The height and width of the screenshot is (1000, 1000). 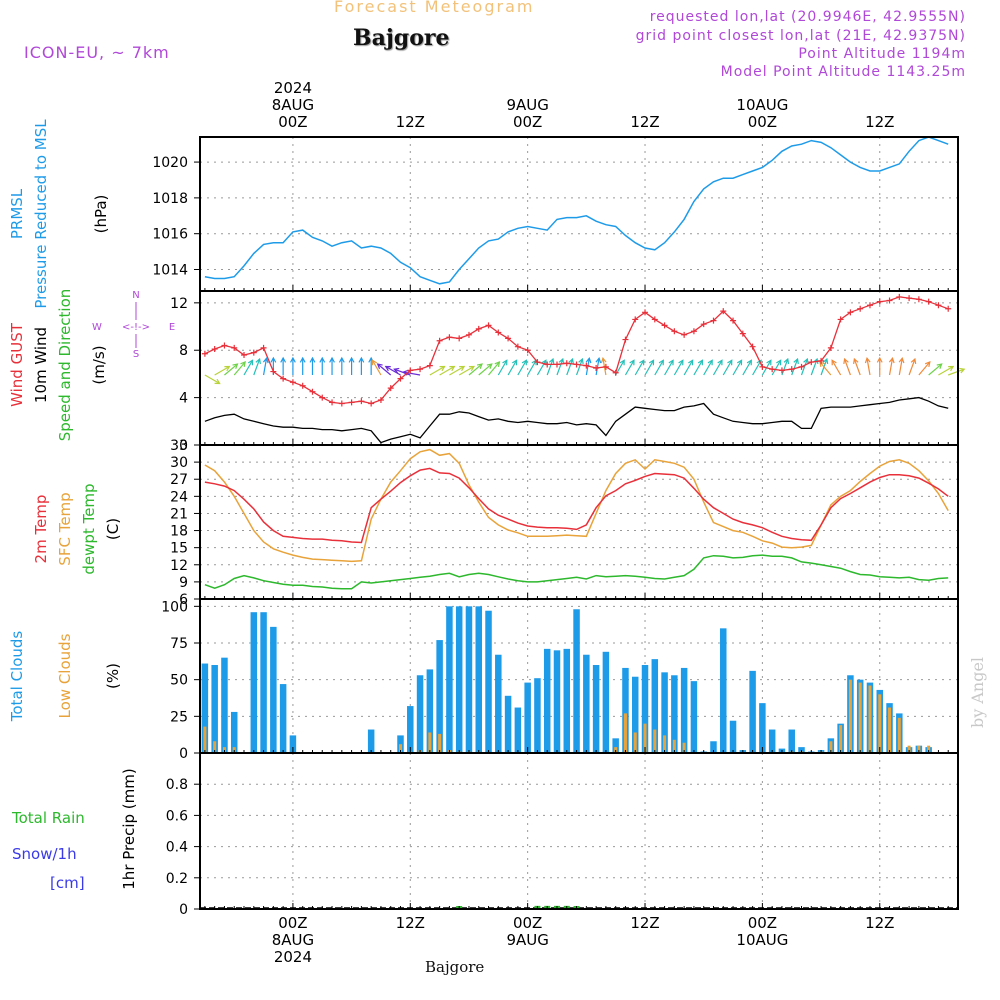 What do you see at coordinates (183, 600) in the screenshot?
I see `y-tick-label: 6` at bounding box center [183, 600].